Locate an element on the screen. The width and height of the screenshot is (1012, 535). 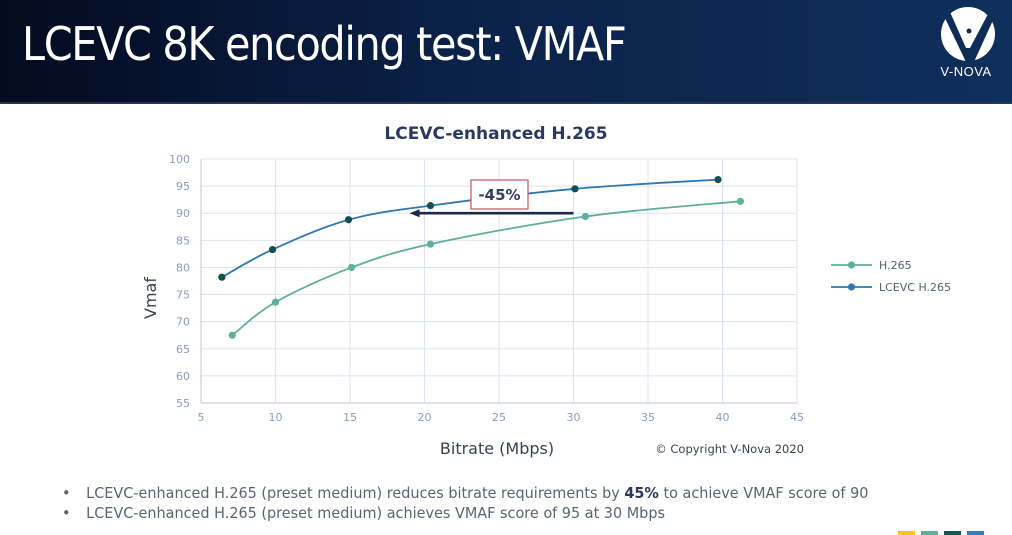
annotation-box is located at coordinates (499, 194).